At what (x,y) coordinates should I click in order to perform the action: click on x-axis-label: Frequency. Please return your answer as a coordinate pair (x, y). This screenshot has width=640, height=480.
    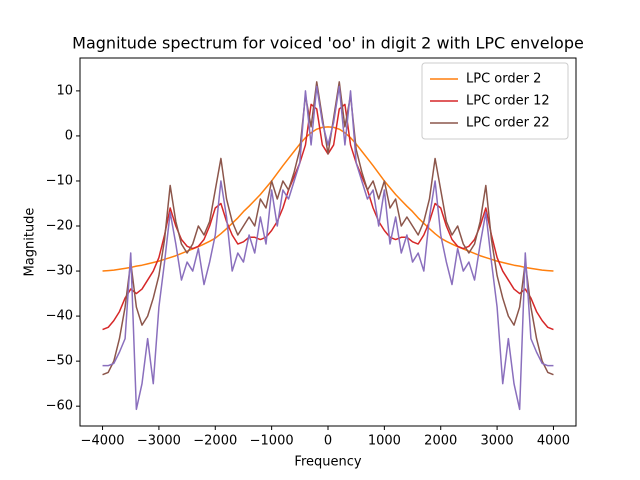
    Looking at the image, I should click on (327, 462).